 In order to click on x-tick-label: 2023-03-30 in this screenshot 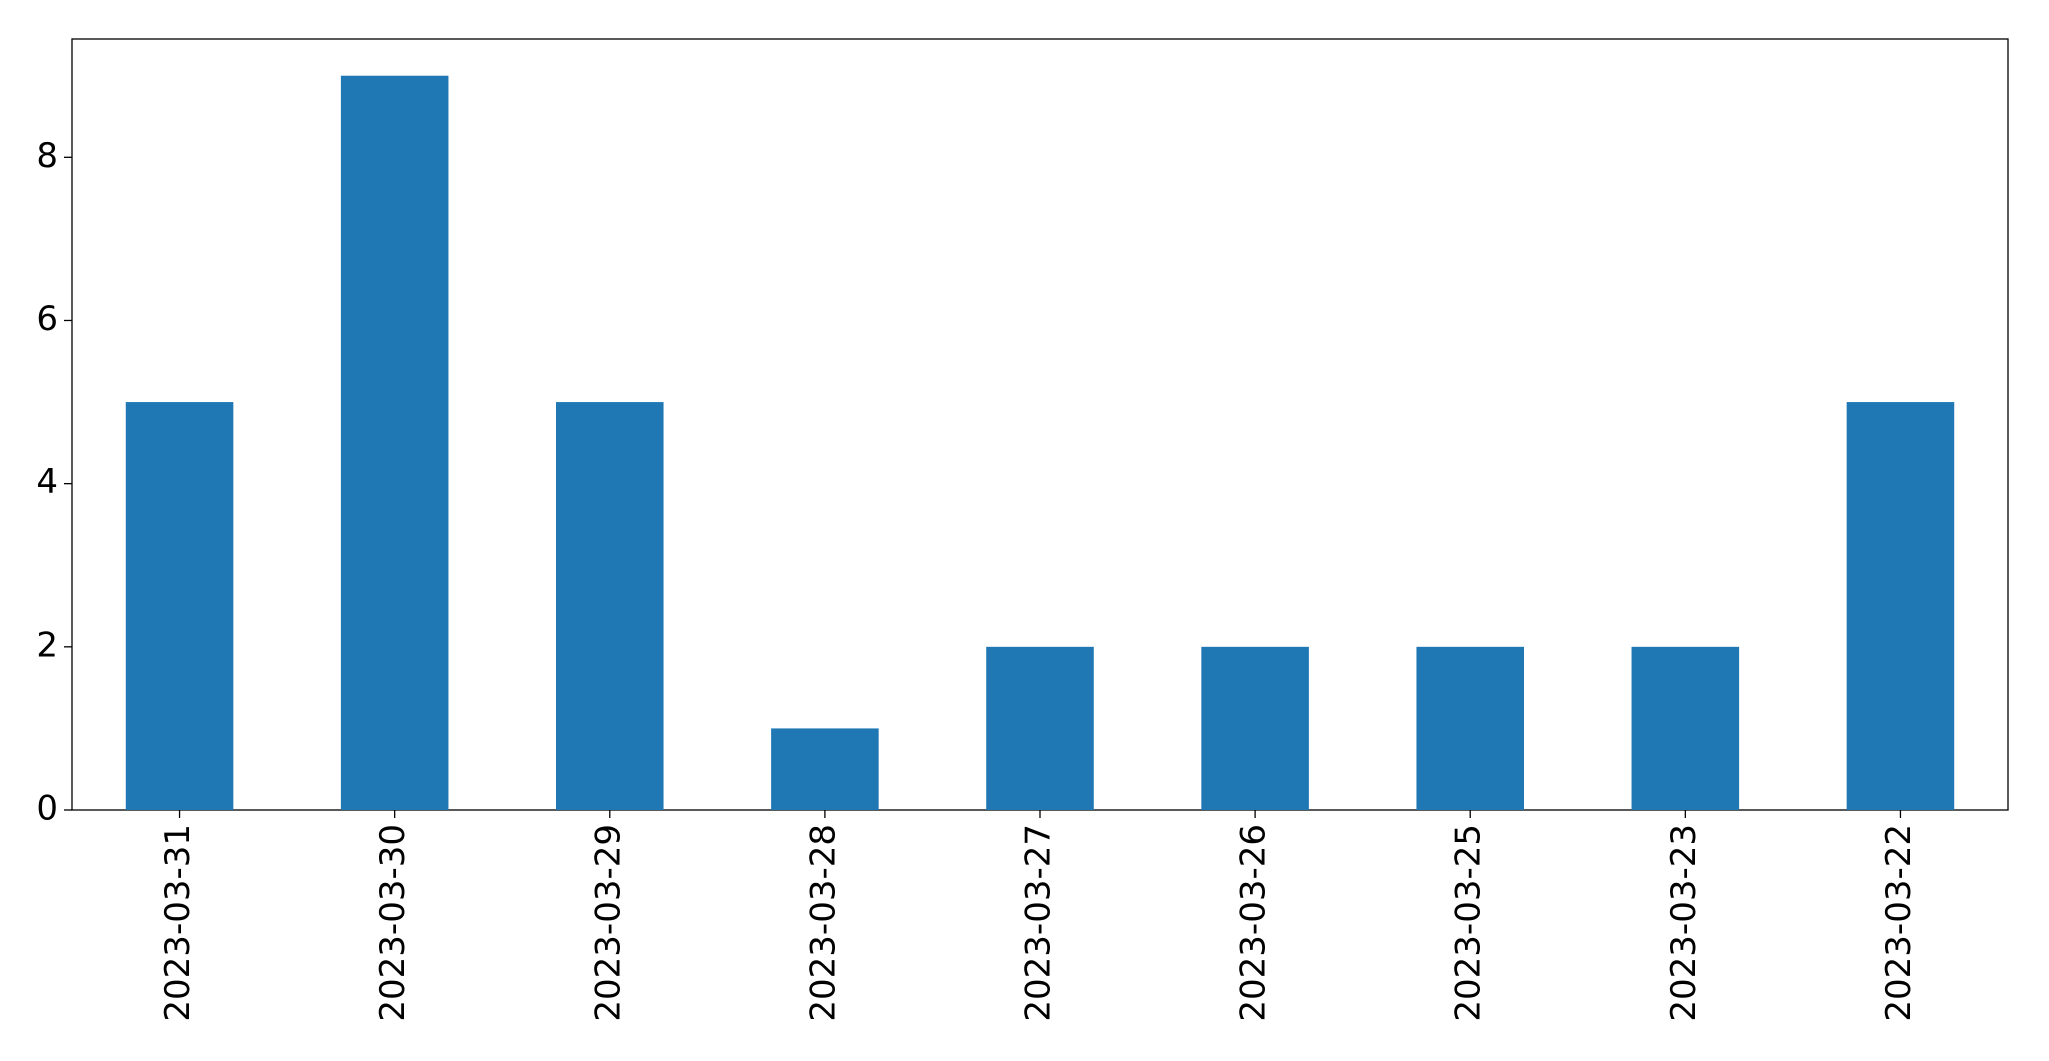, I will do `click(393, 923)`.